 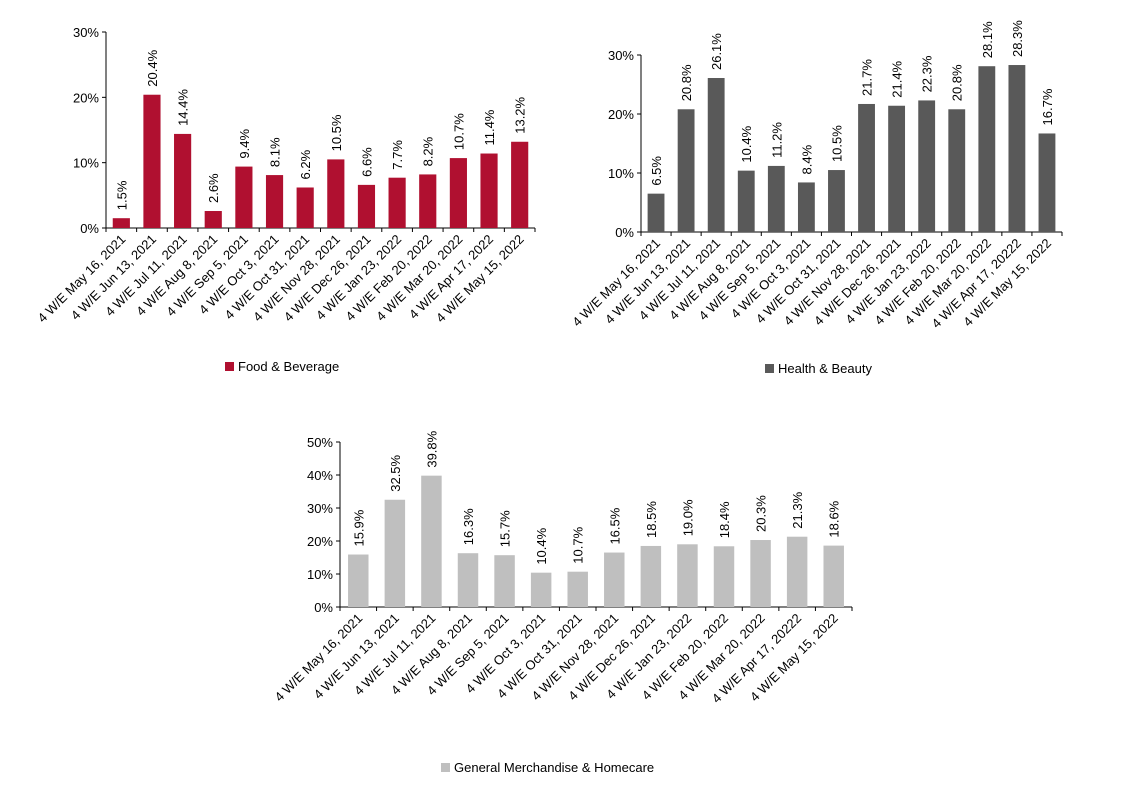 I want to click on value-label: 7.7%, so click(x=397, y=155).